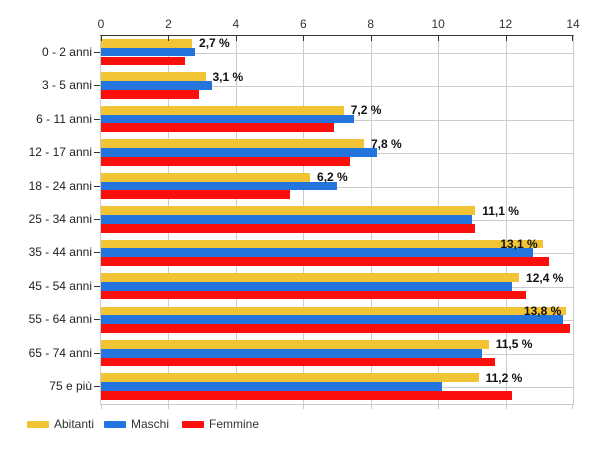  What do you see at coordinates (101, 24) in the screenshot?
I see `x-tick-label: 0` at bounding box center [101, 24].